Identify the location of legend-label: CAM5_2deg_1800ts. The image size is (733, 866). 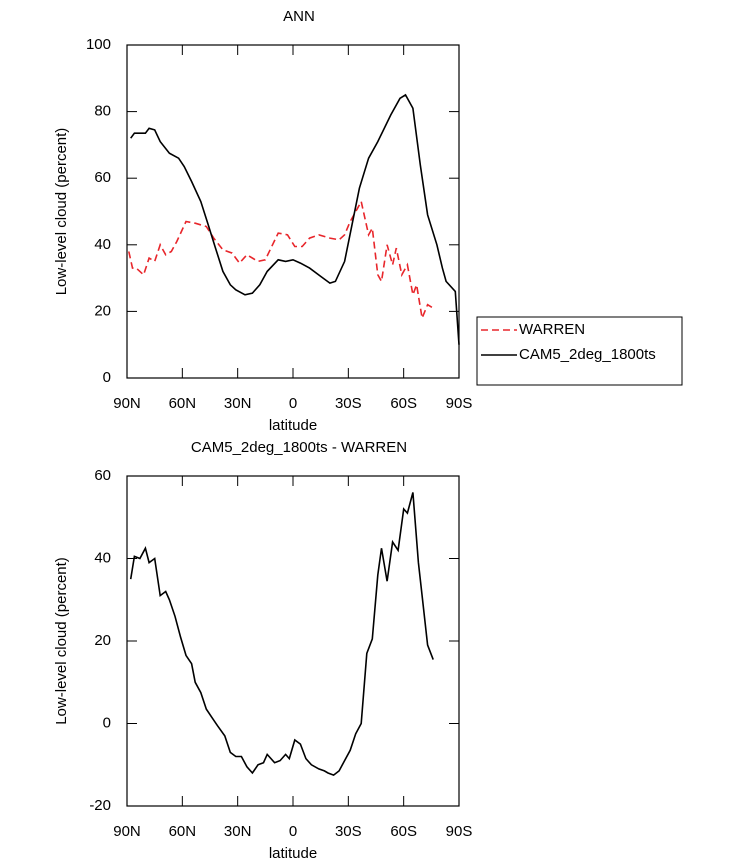
(587, 354).